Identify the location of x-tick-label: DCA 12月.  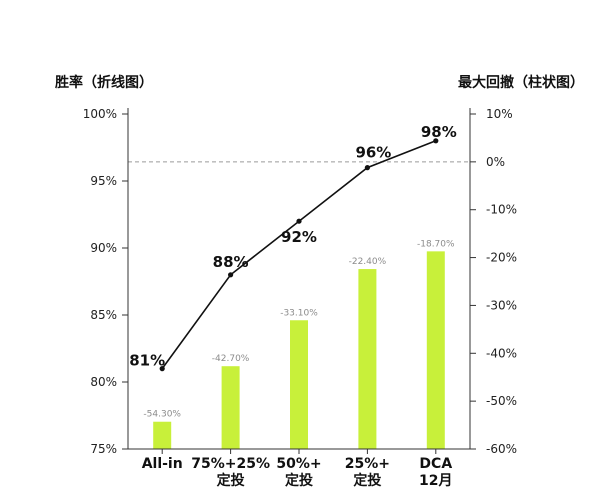
(435, 472).